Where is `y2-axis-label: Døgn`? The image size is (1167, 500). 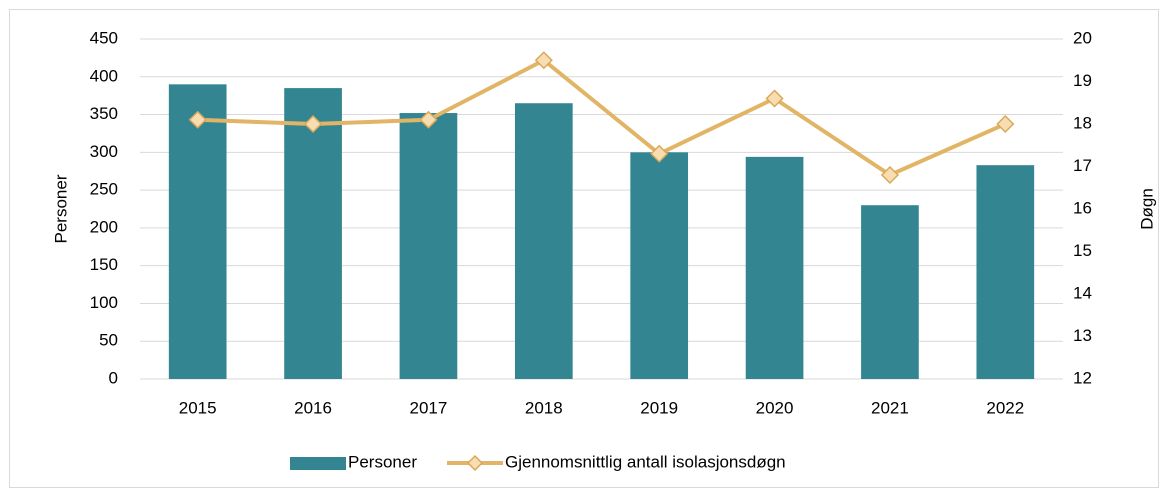 y2-axis-label: Døgn is located at coordinates (1146, 209).